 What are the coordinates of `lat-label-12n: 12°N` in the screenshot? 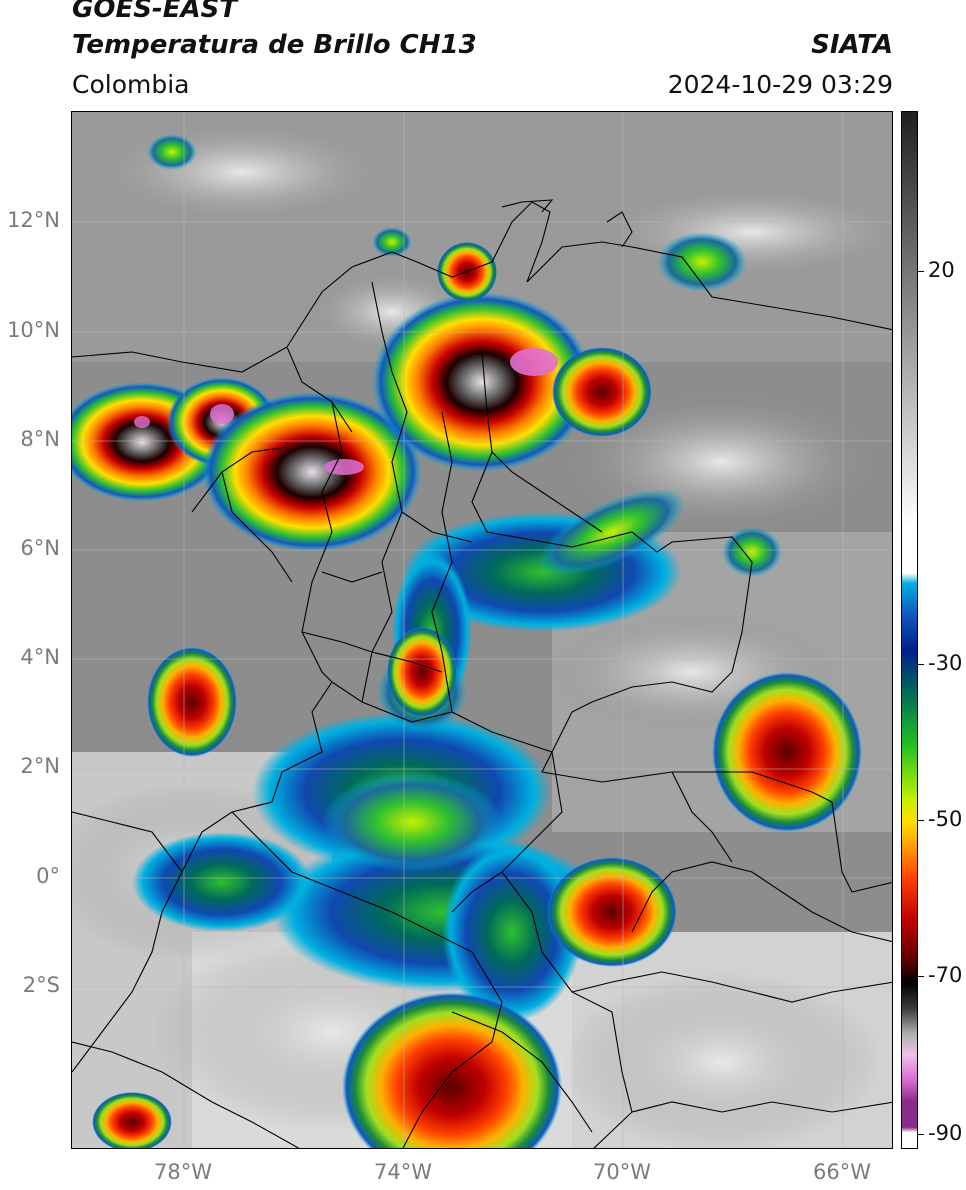 It's located at (33, 220).